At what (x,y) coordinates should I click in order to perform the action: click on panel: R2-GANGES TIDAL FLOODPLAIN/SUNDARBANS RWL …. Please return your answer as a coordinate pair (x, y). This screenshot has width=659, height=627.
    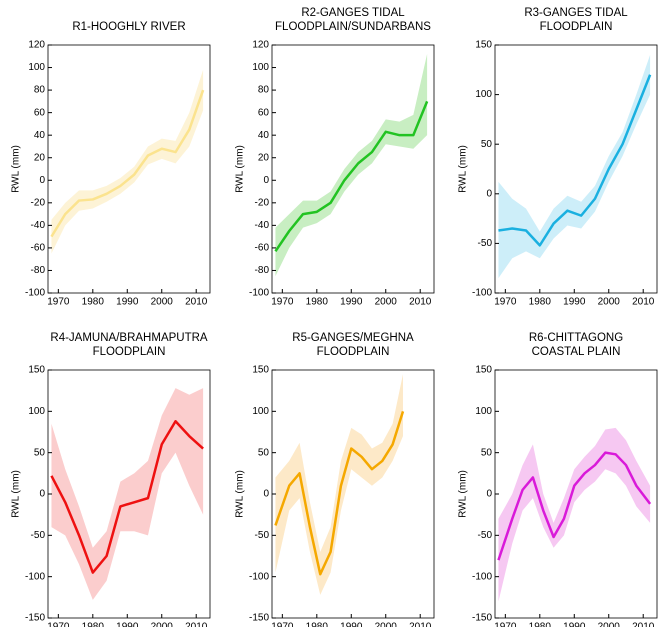
    Looking at the image, I should click on (335, 157).